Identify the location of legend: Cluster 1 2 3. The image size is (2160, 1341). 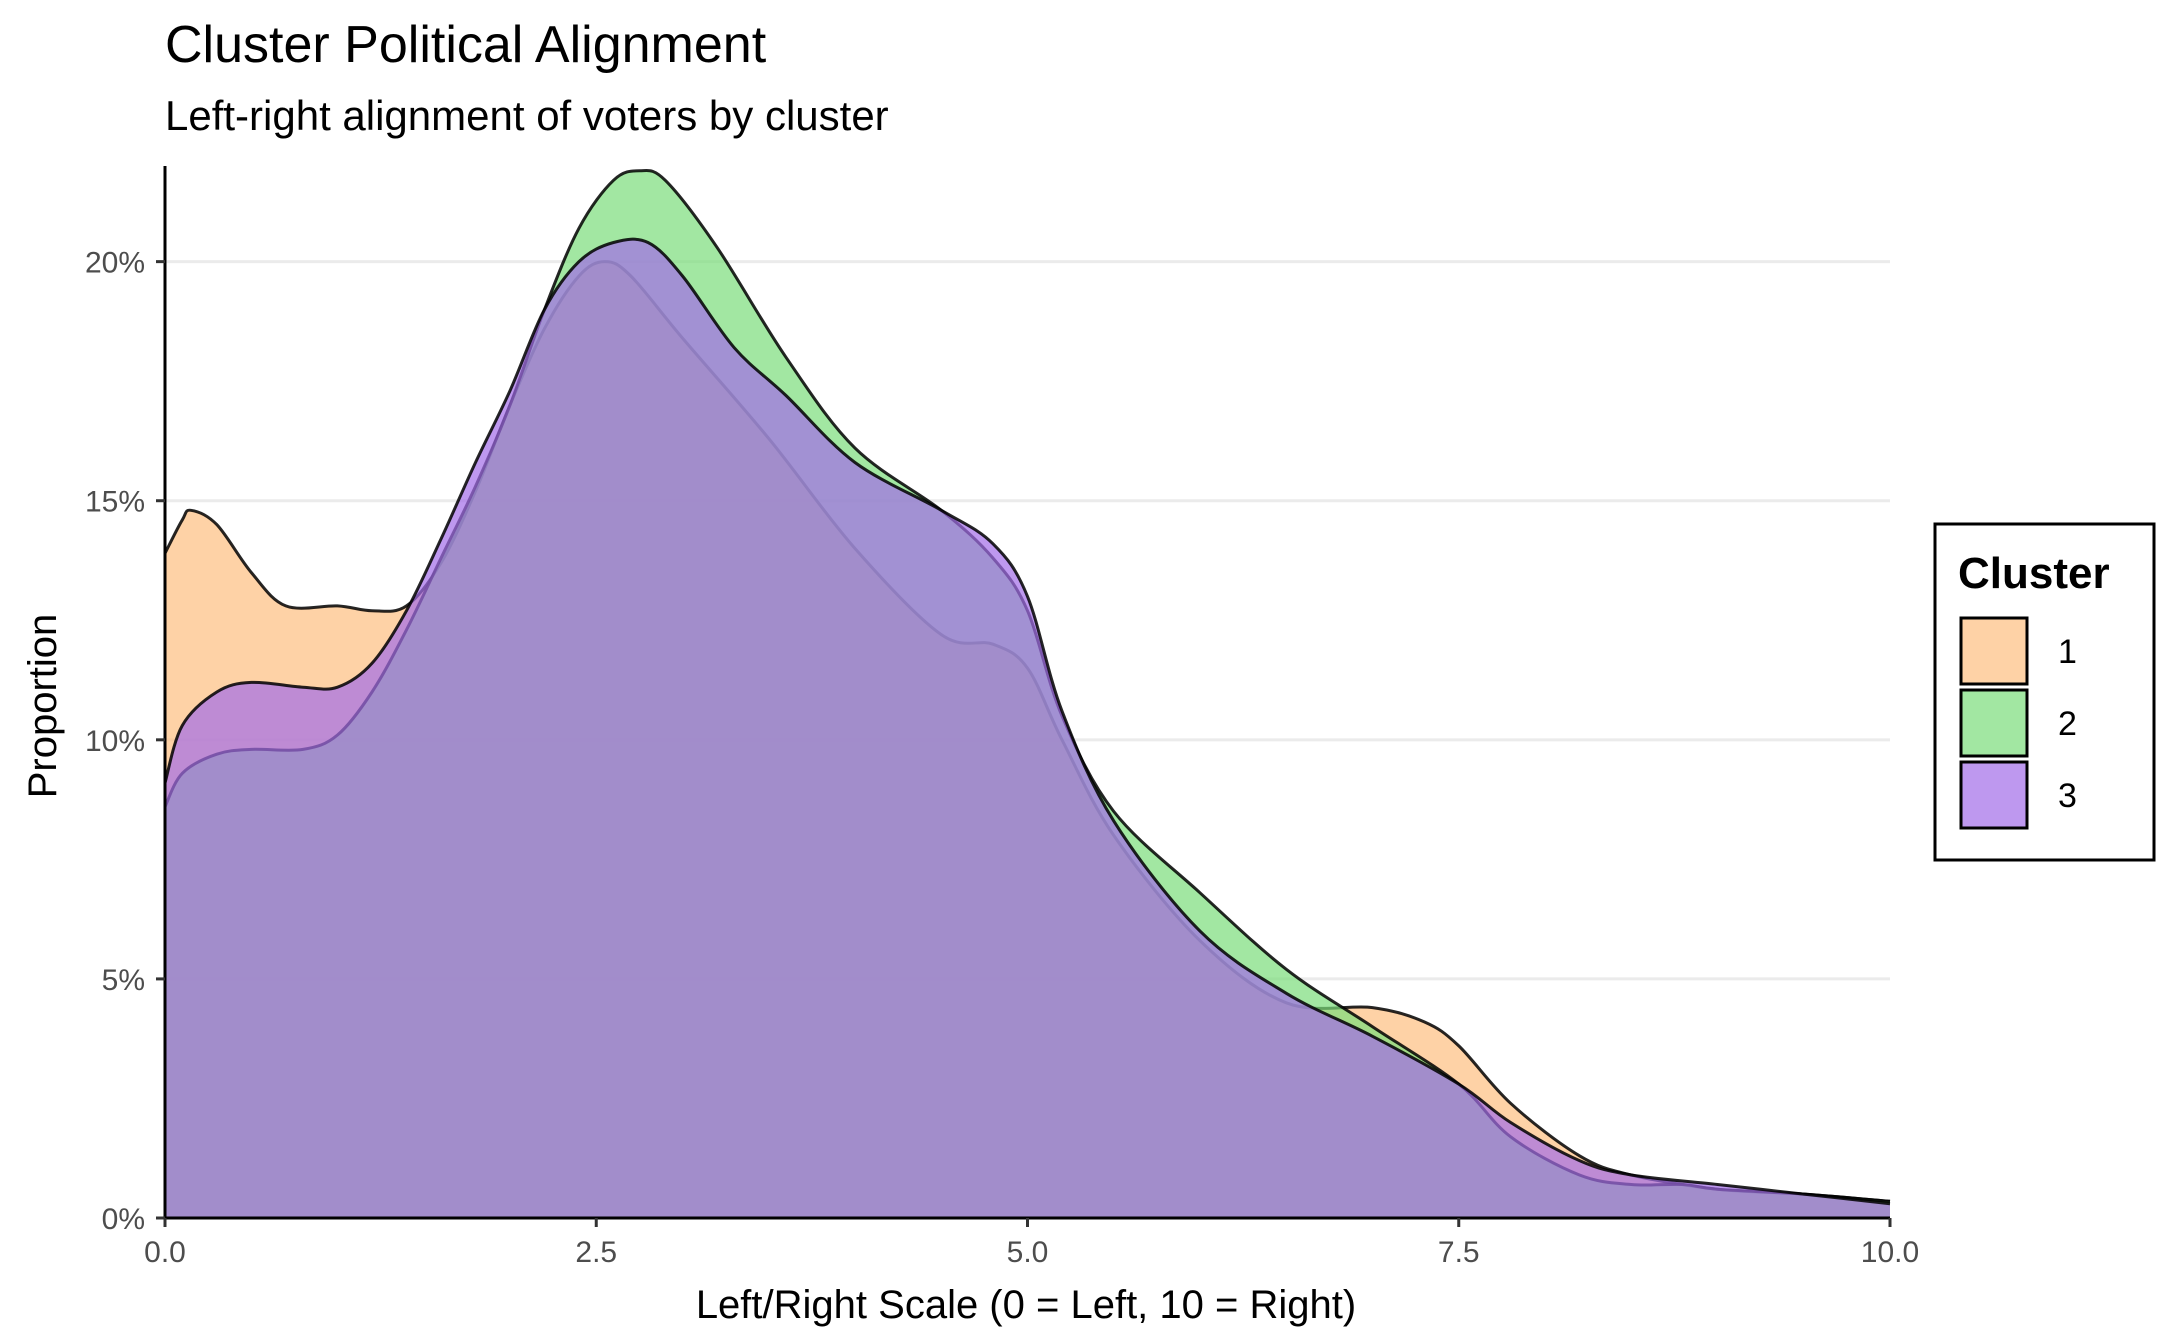
(2044, 692).